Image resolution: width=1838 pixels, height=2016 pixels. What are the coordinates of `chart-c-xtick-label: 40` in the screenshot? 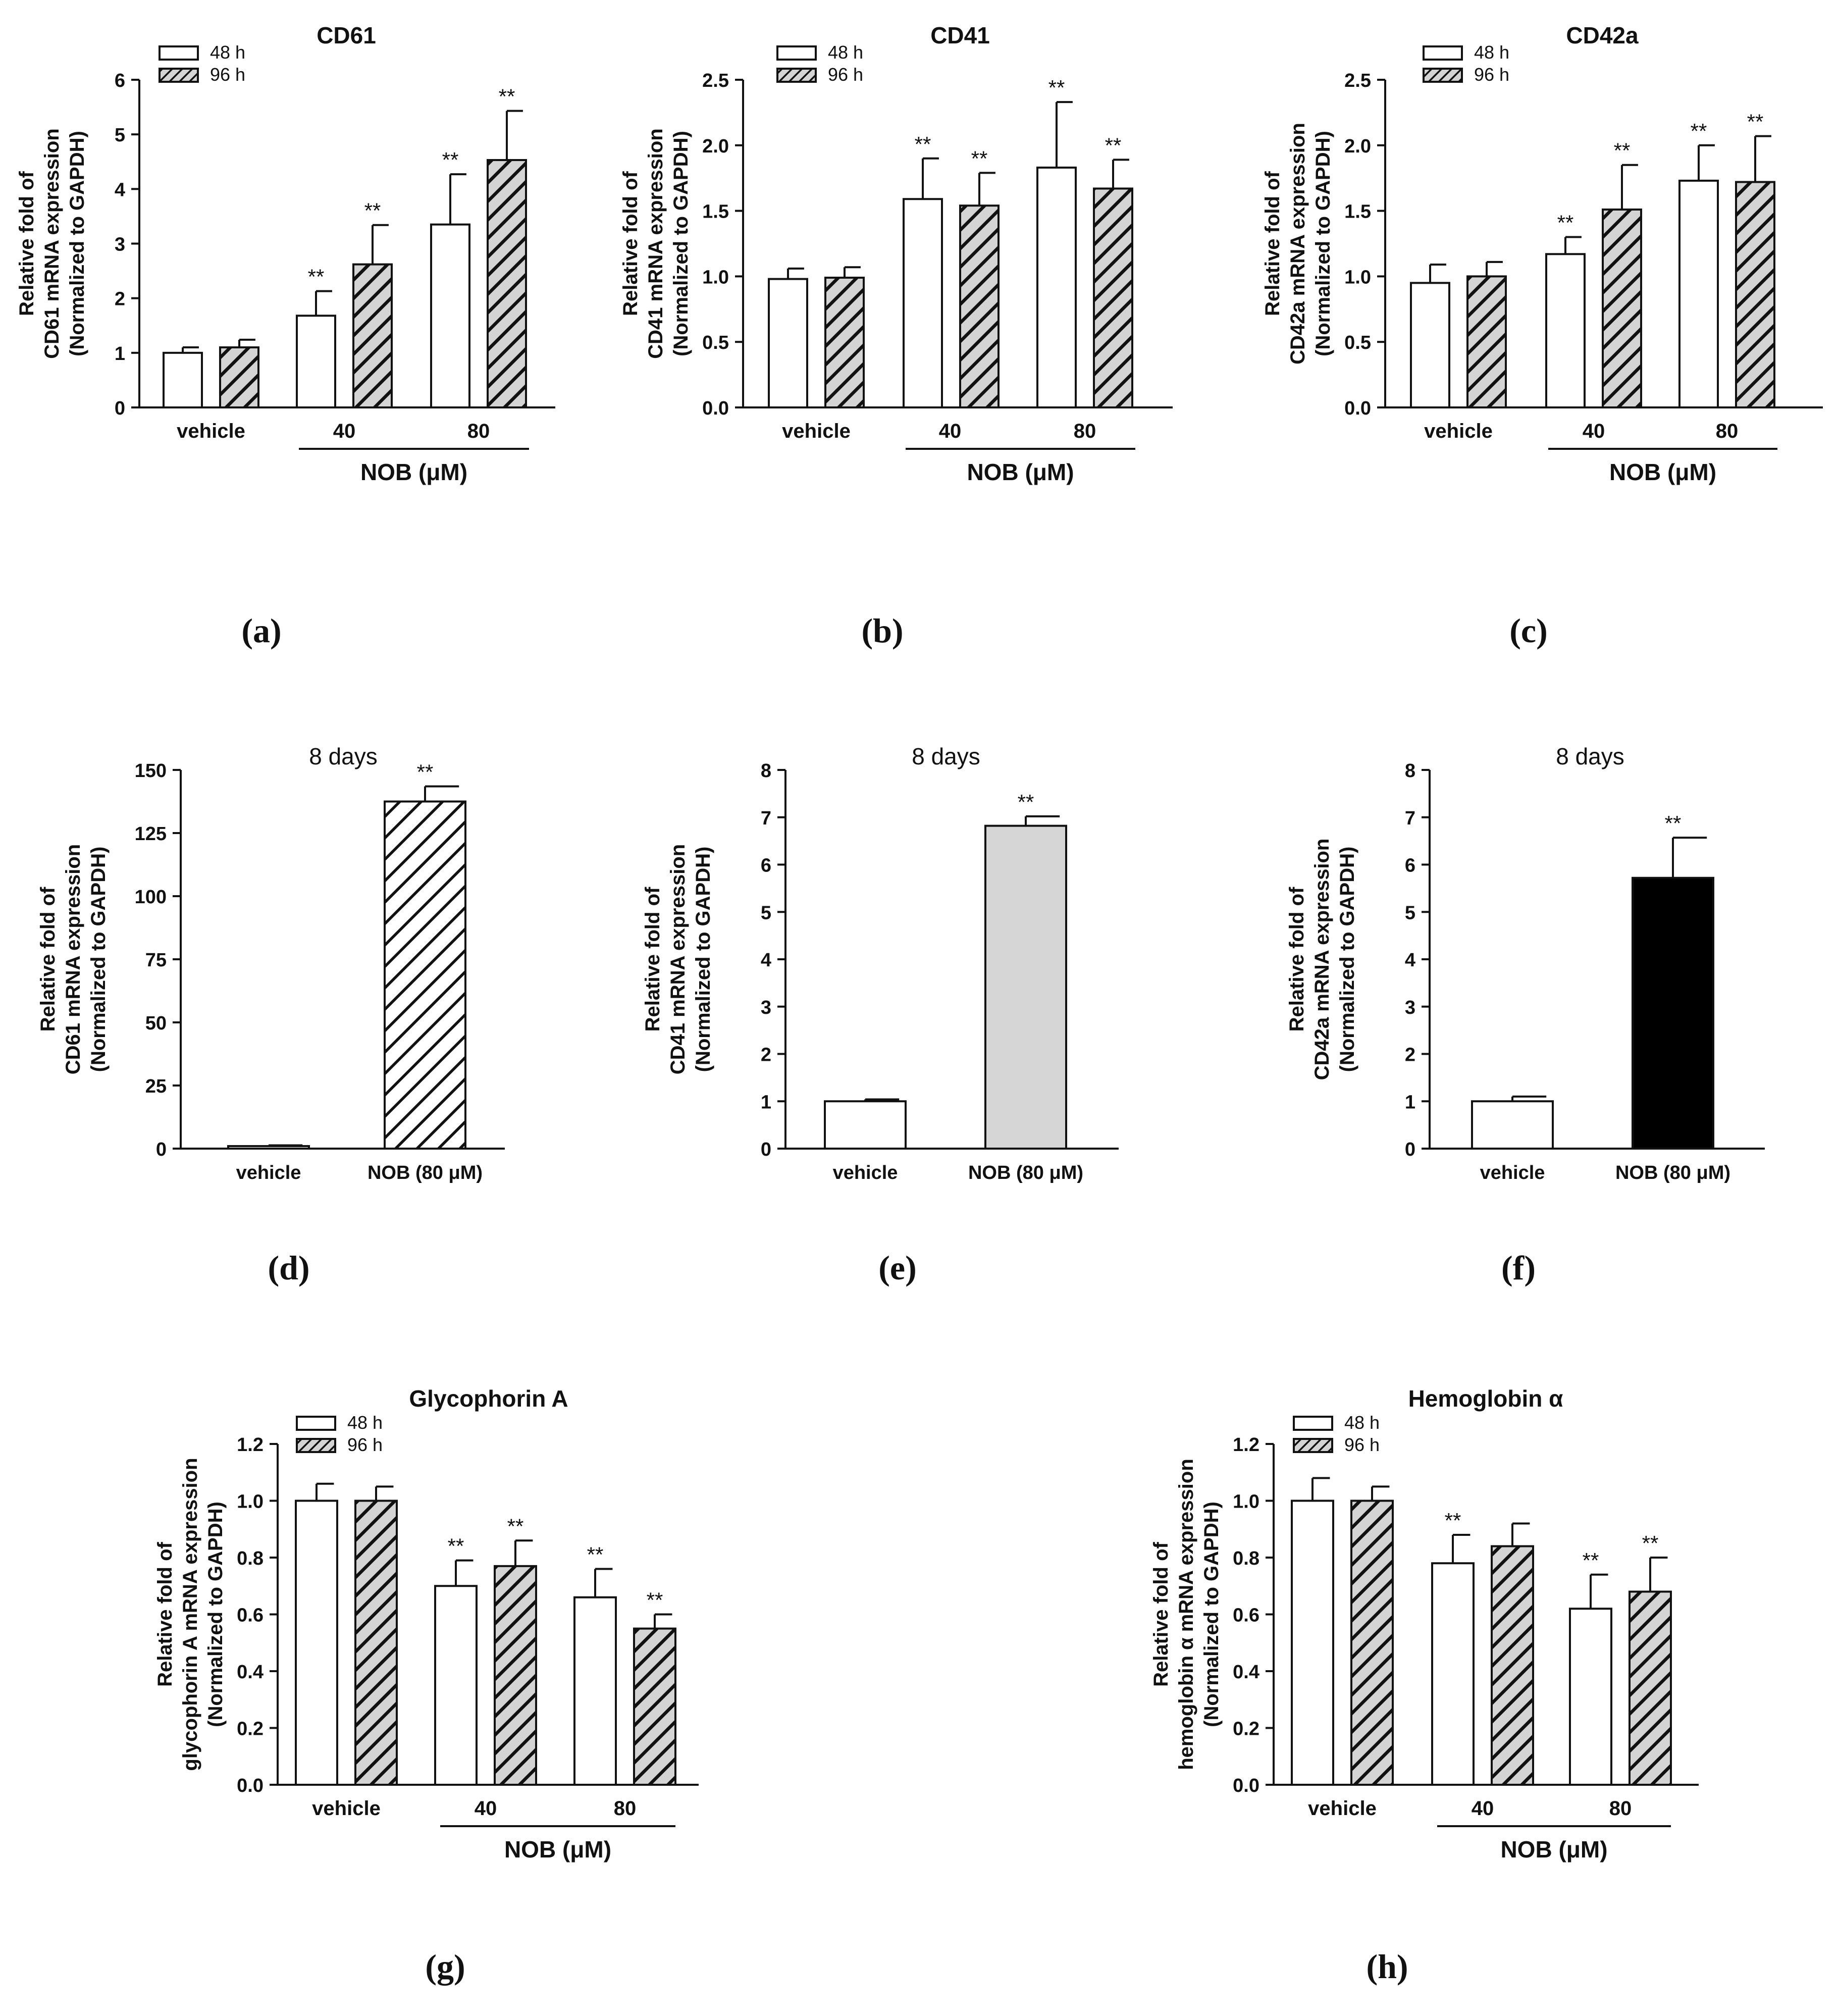 It's located at (1594, 431).